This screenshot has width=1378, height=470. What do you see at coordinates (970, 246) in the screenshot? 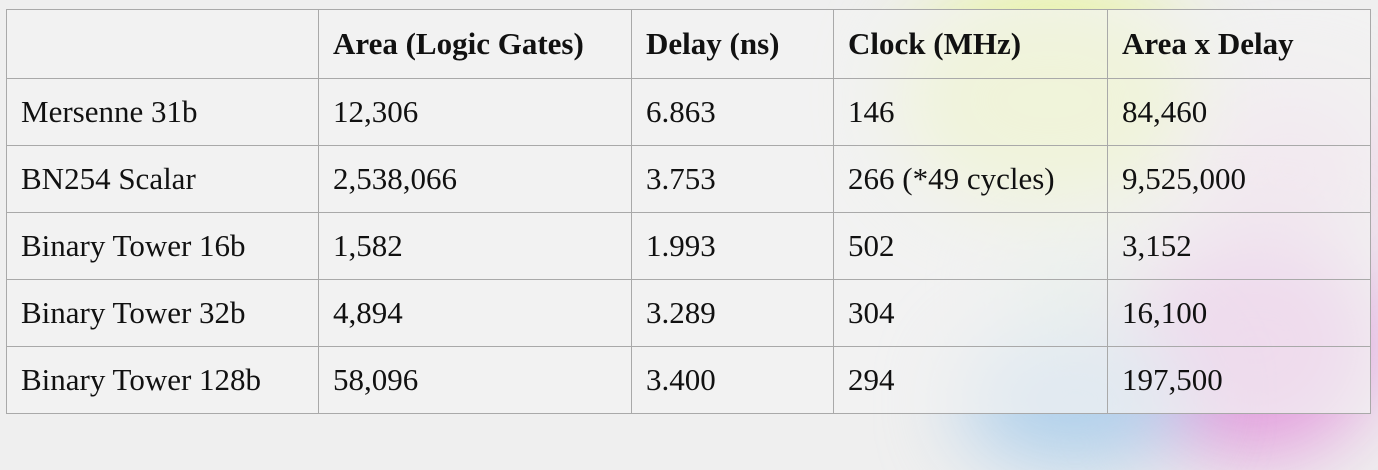
I see `clock-cell: 502` at bounding box center [970, 246].